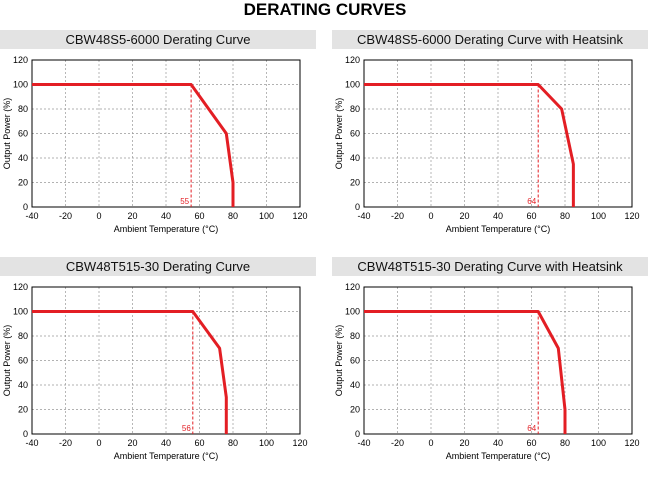 The height and width of the screenshot is (493, 650). What do you see at coordinates (186, 428) in the screenshot?
I see `derating-marker-label: 56` at bounding box center [186, 428].